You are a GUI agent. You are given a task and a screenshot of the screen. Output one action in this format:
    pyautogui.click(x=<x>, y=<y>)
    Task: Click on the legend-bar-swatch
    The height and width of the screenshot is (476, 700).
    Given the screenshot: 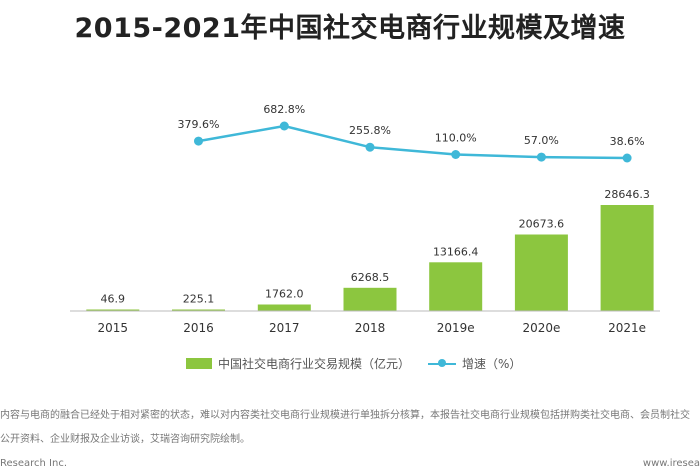 What is the action you would take?
    pyautogui.click(x=199, y=363)
    